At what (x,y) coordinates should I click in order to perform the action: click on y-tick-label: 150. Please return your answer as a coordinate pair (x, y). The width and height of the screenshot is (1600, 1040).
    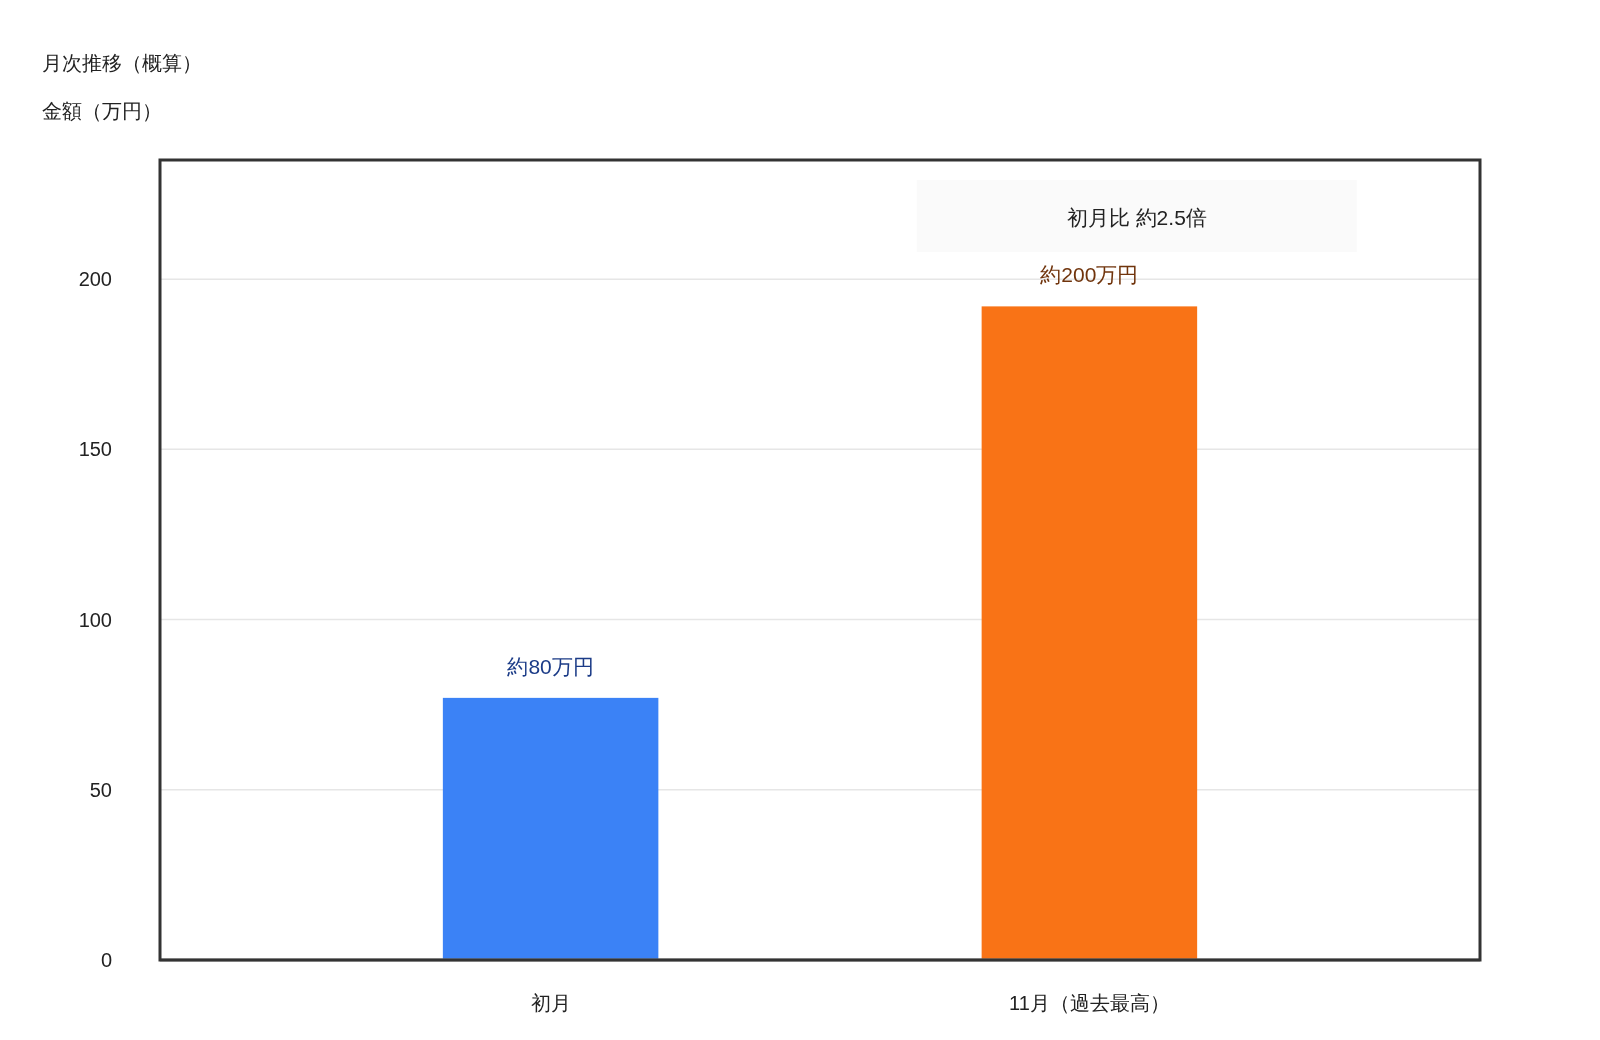
    Looking at the image, I should click on (95, 449).